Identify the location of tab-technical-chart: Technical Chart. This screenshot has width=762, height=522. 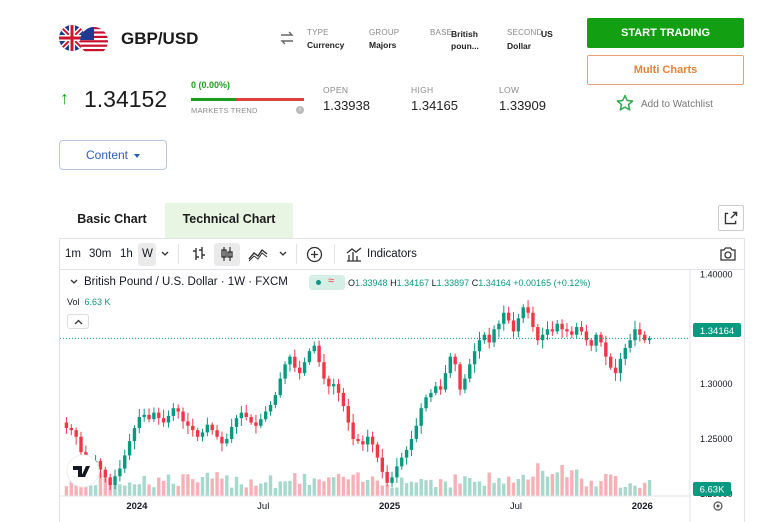
(229, 220).